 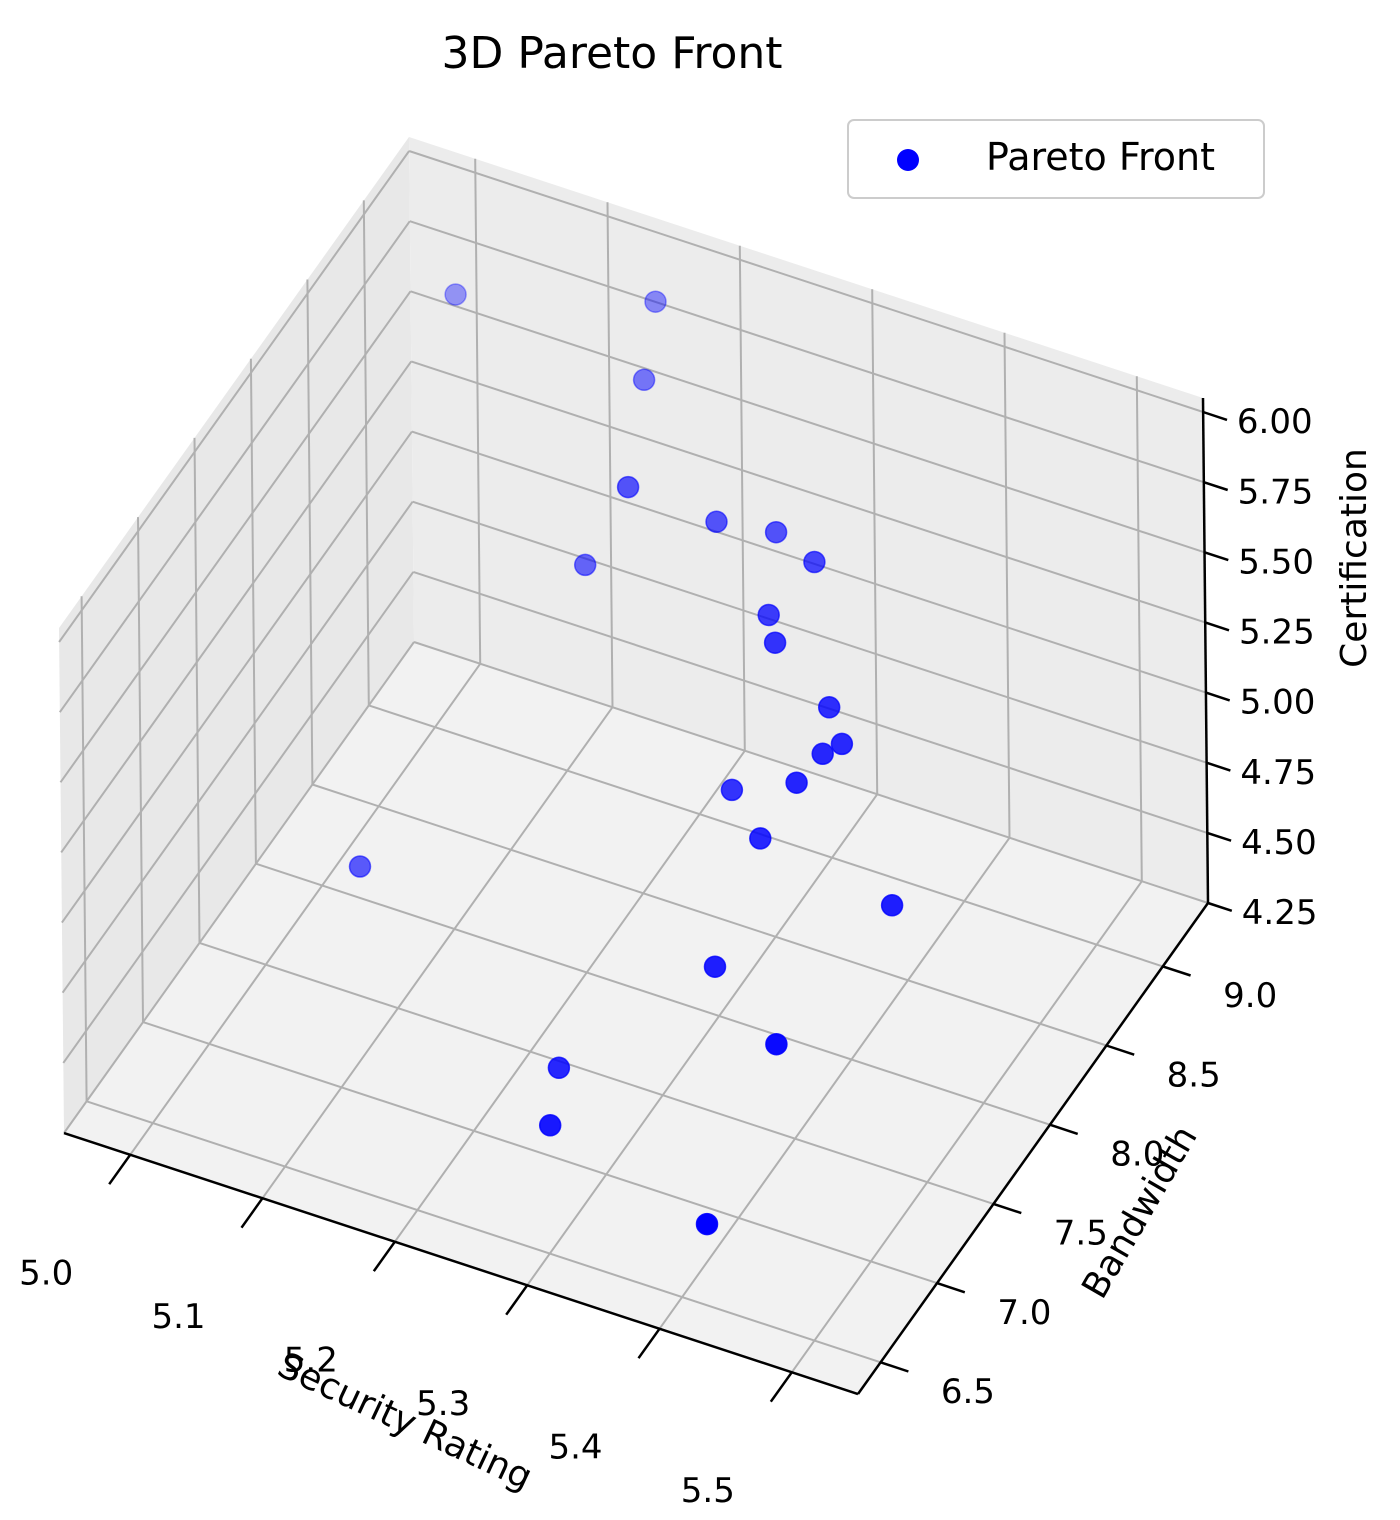 What do you see at coordinates (575, 1448) in the screenshot?
I see `x-tick-label: 5.4` at bounding box center [575, 1448].